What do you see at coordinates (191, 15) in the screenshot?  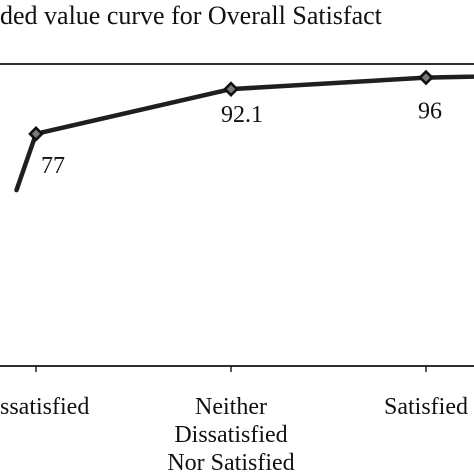 I see `chart-title: ded value curve for Overall Satisfact` at bounding box center [191, 15].